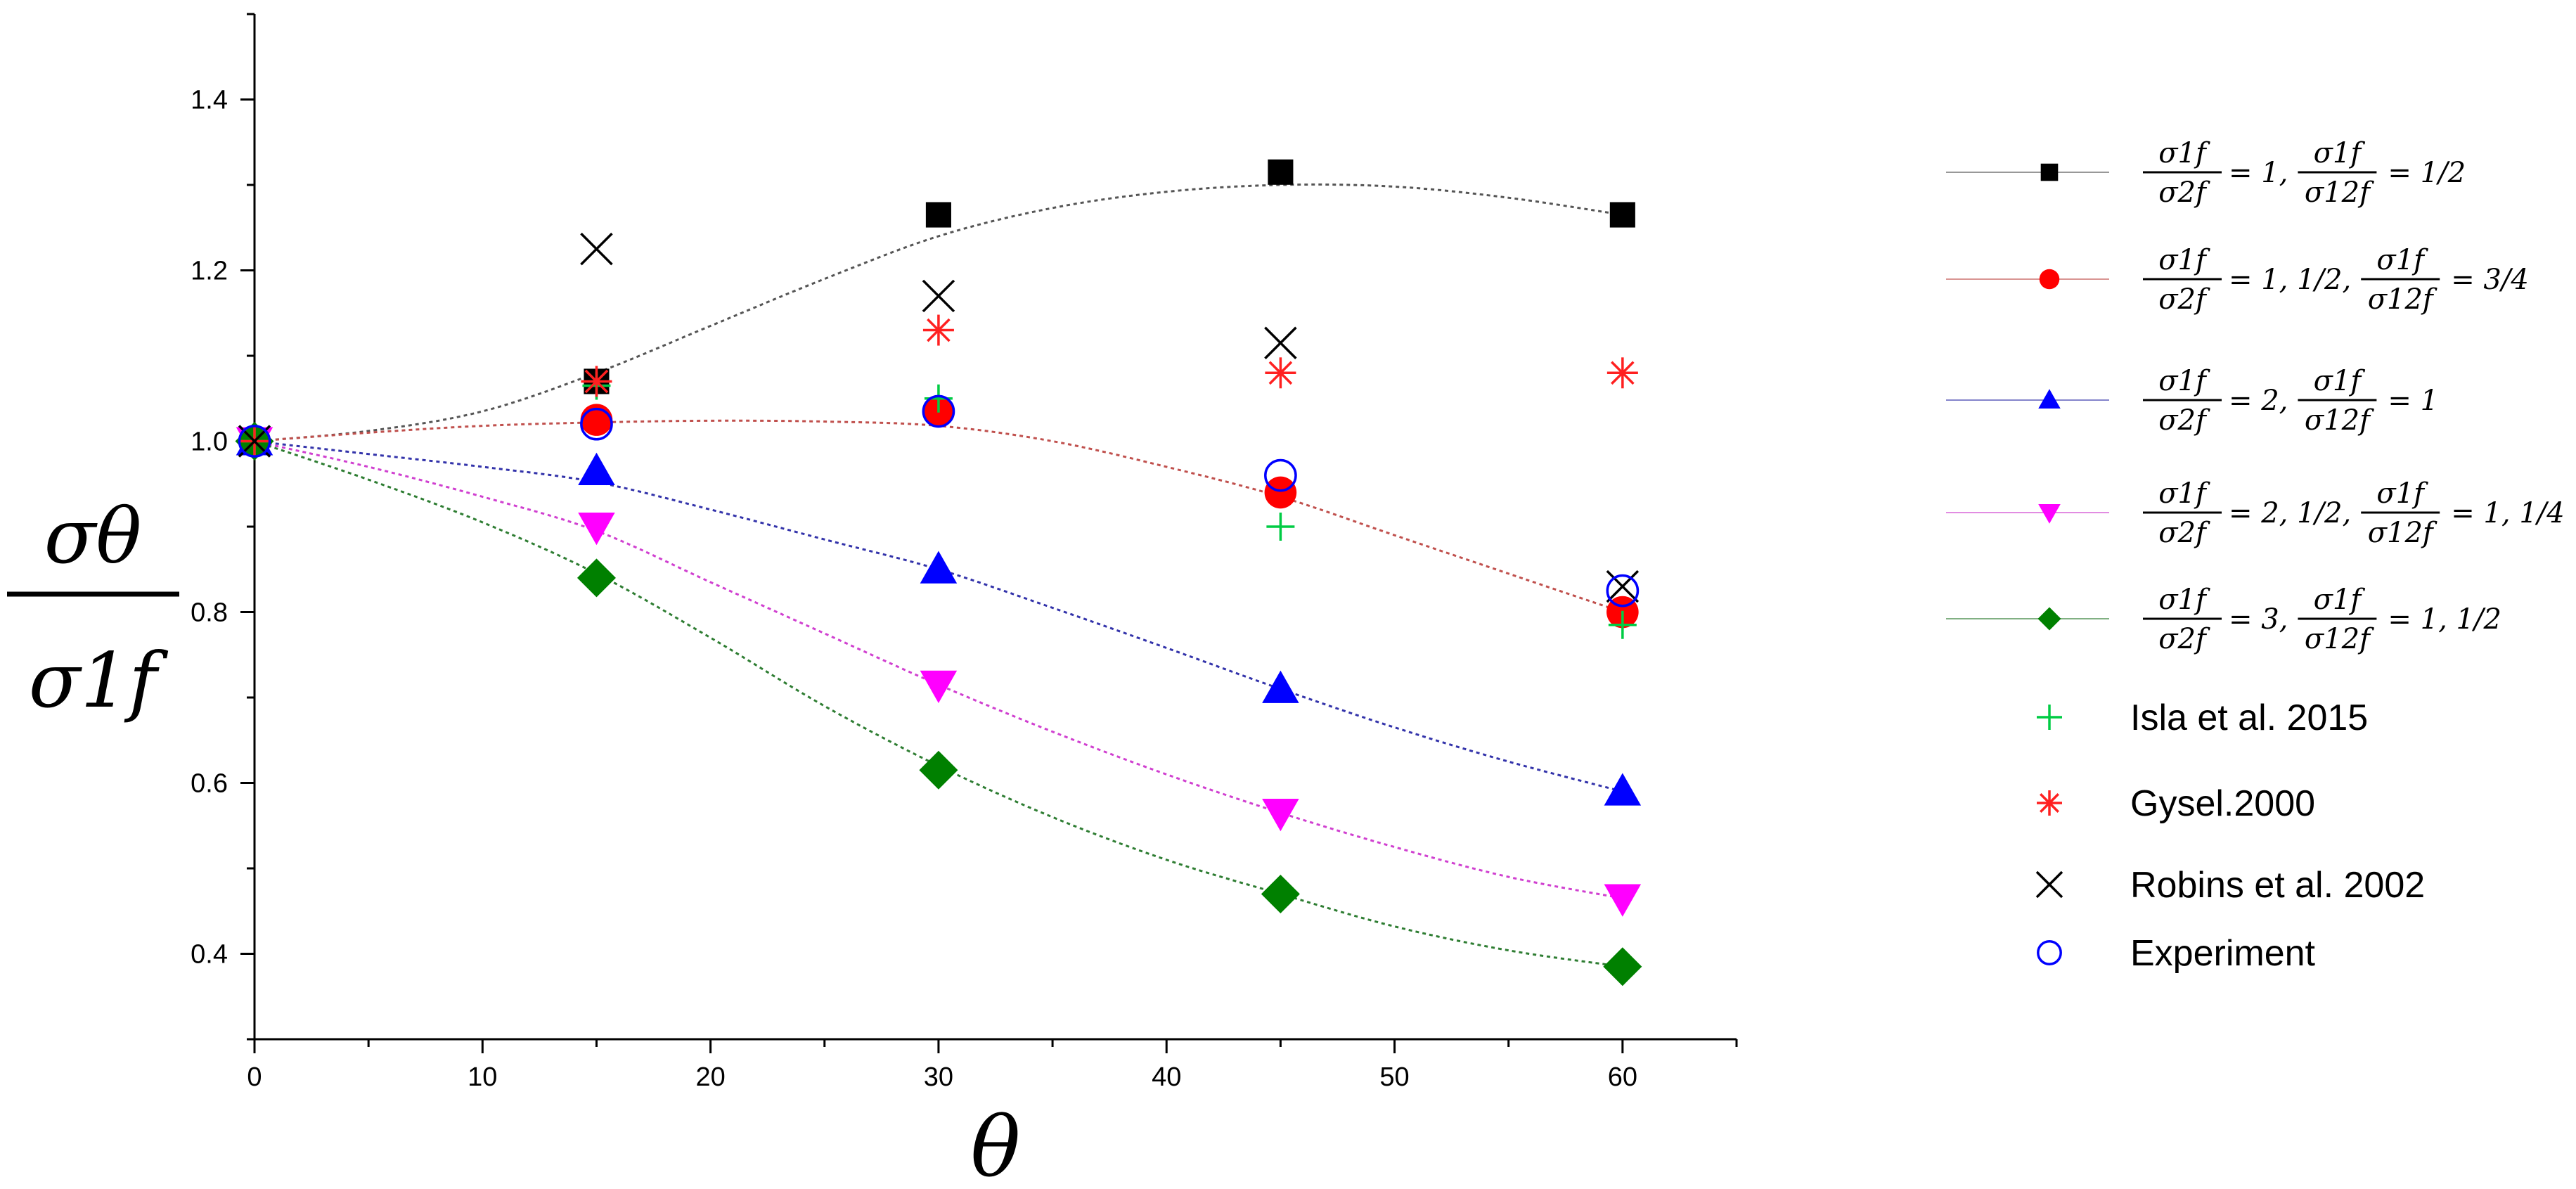  What do you see at coordinates (209, 955) in the screenshot?
I see `y-tick-label: 0.4` at bounding box center [209, 955].